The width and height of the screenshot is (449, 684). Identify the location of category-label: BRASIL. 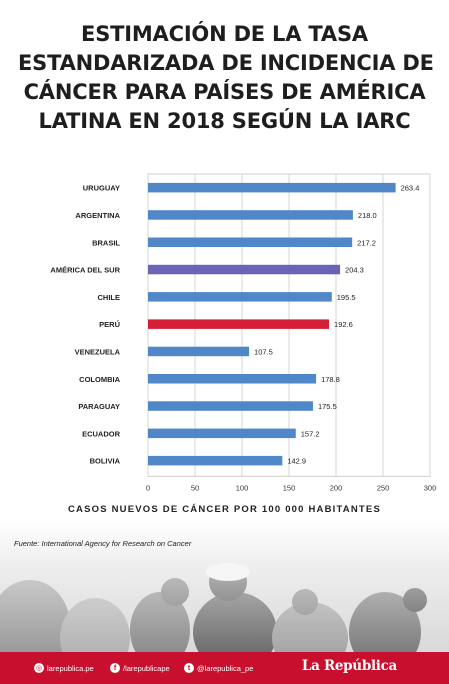
(106, 242).